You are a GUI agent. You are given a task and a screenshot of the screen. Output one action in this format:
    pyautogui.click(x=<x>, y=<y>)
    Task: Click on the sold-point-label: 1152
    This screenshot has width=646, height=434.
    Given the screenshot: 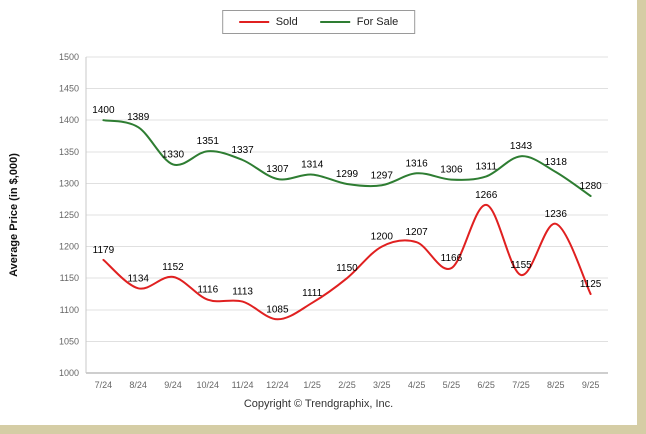 What is the action you would take?
    pyautogui.click(x=173, y=267)
    